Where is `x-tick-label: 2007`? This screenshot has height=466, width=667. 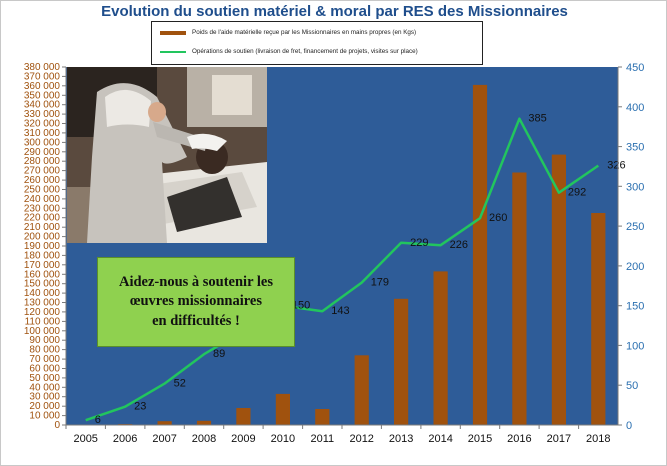 x-tick-label: 2007 is located at coordinates (164, 439).